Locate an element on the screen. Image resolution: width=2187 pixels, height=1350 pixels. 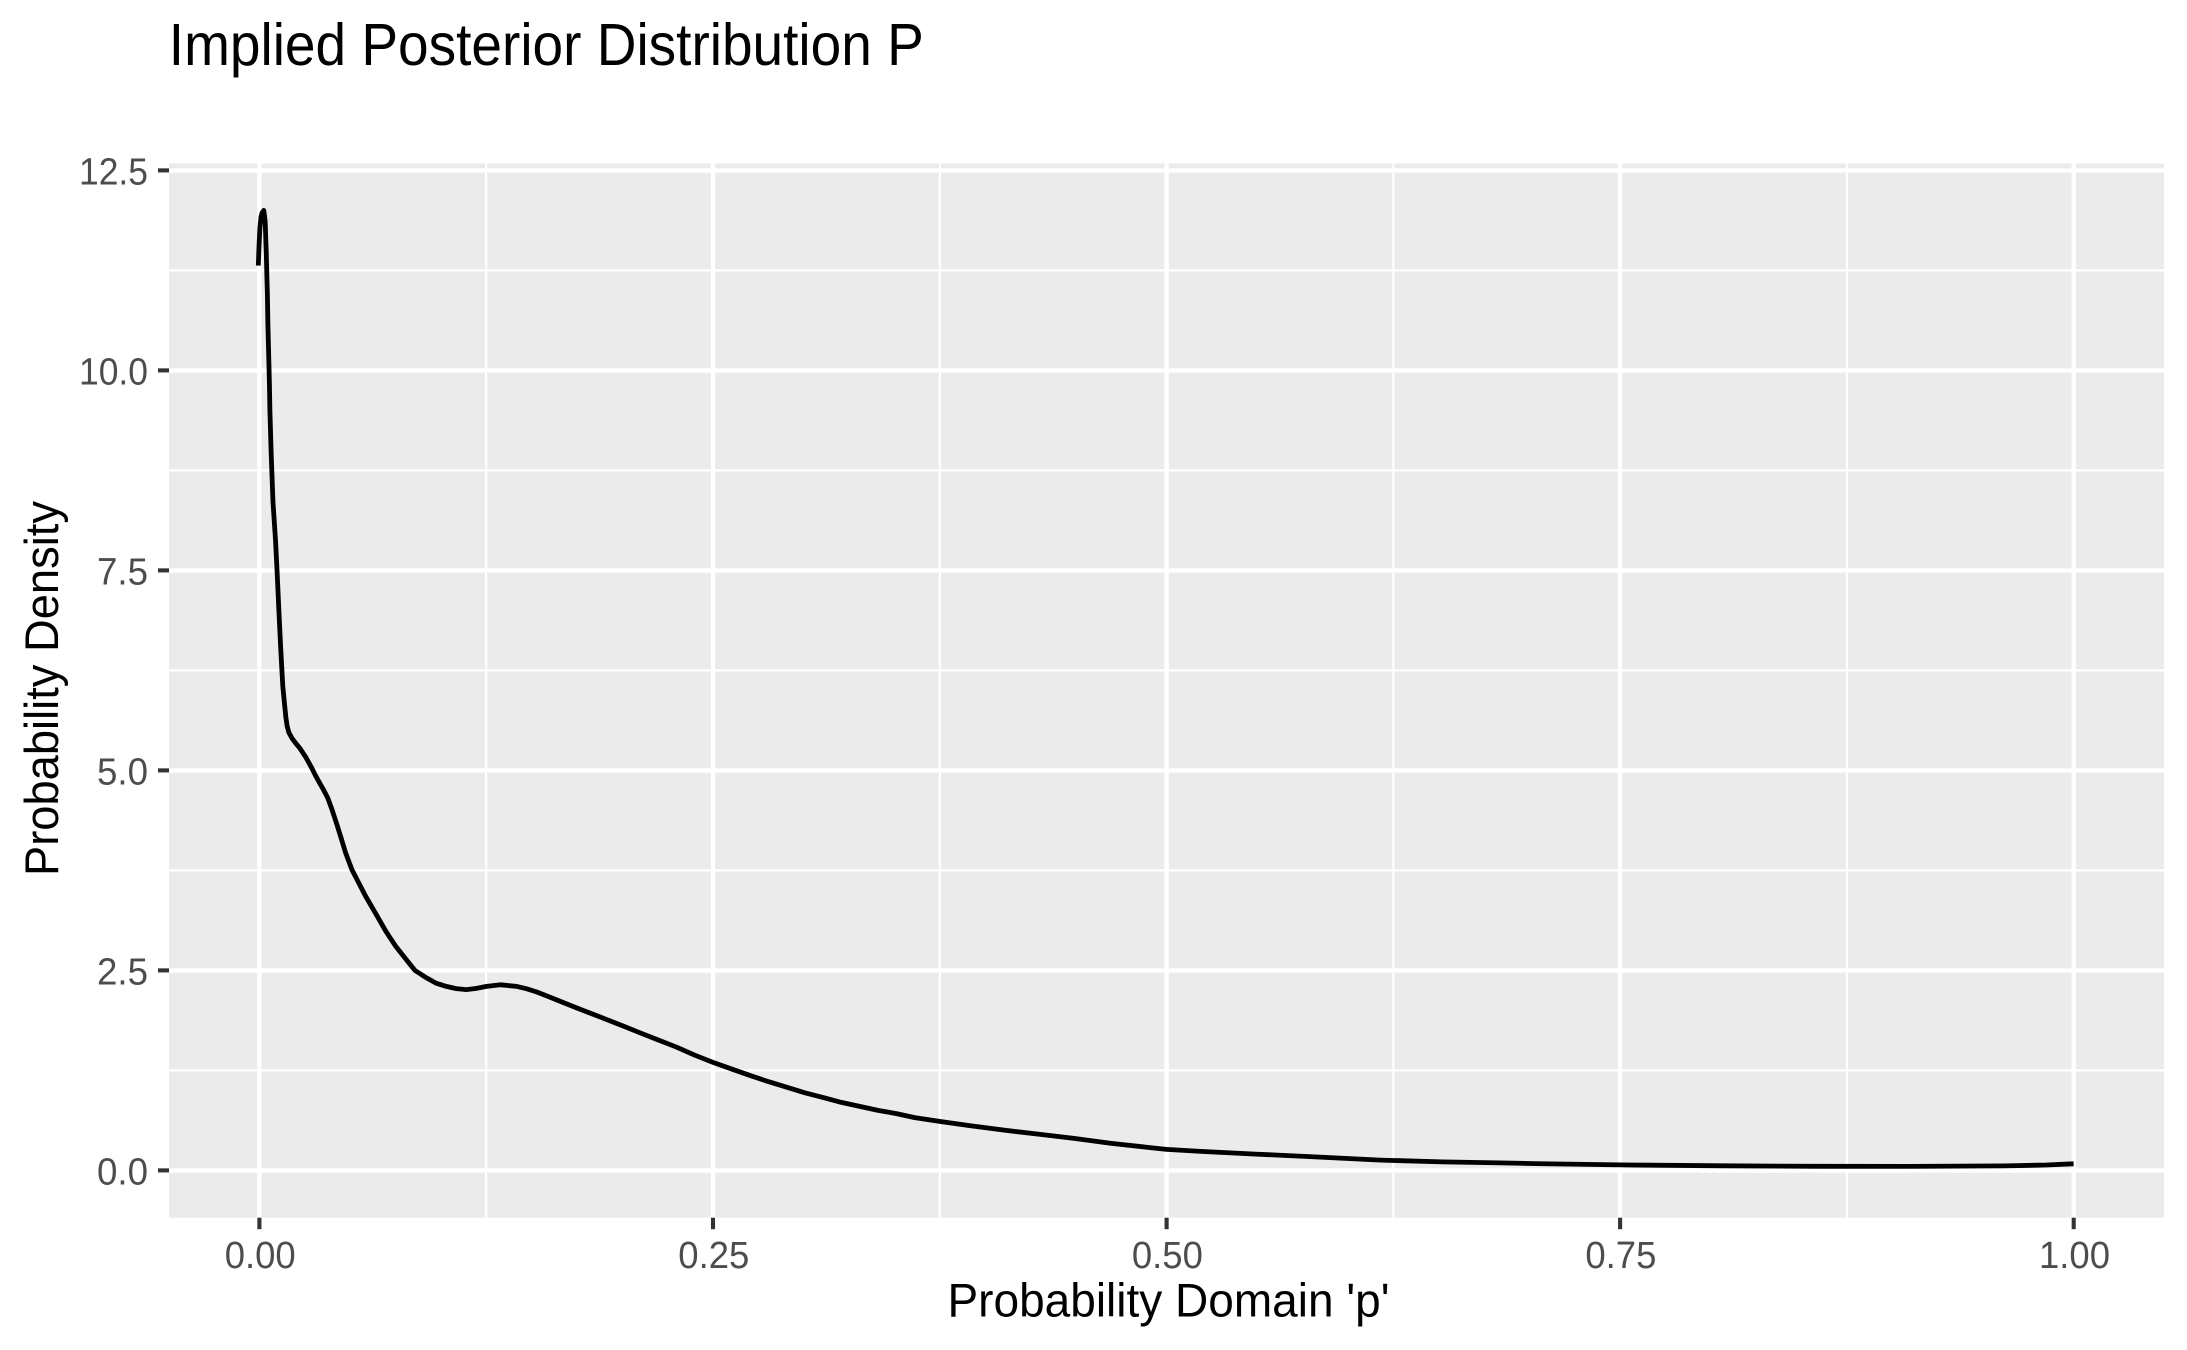
svg-text: 7.5 is located at coordinates (122, 573).